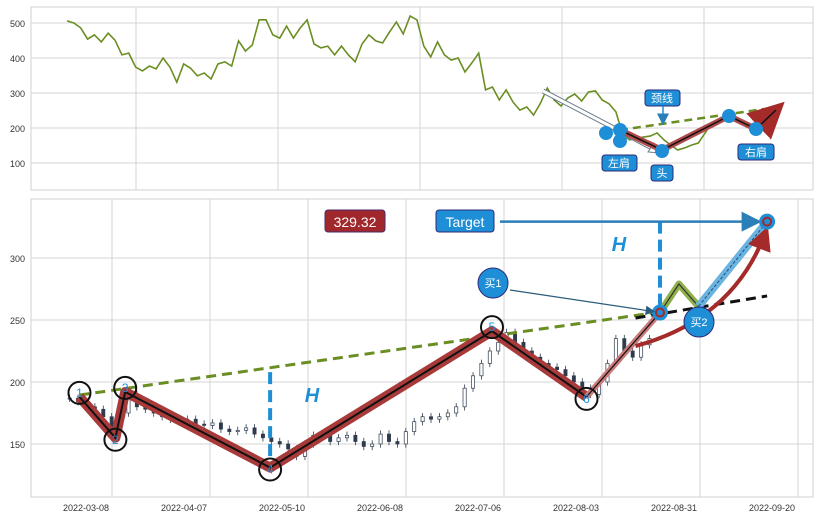 The image size is (819, 520). I want to click on buy2-marker, so click(699, 322).